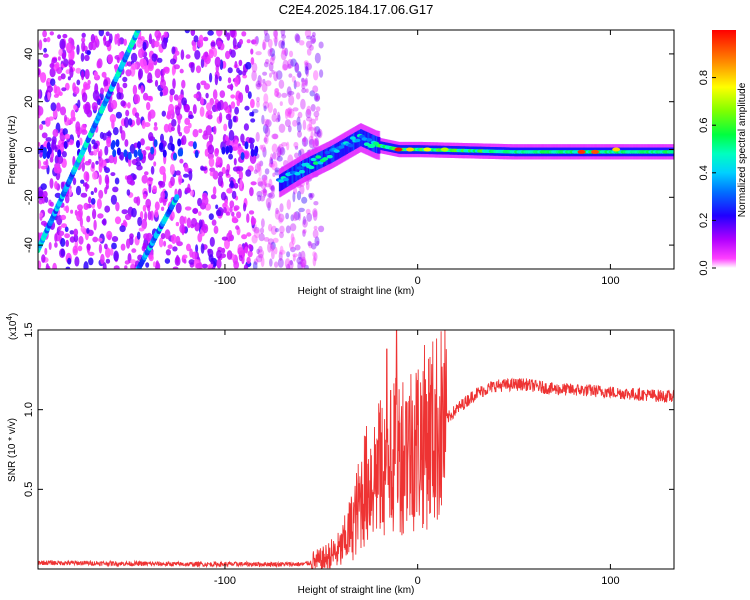 This screenshot has width=750, height=600. What do you see at coordinates (138, 32) in the screenshot?
I see `diagonal-trace-point` at bounding box center [138, 32].